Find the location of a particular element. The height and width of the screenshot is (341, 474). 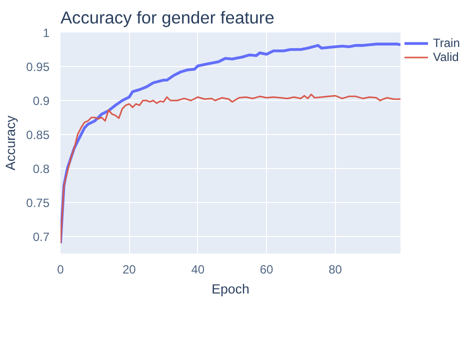

legend-label: Train is located at coordinates (446, 43).